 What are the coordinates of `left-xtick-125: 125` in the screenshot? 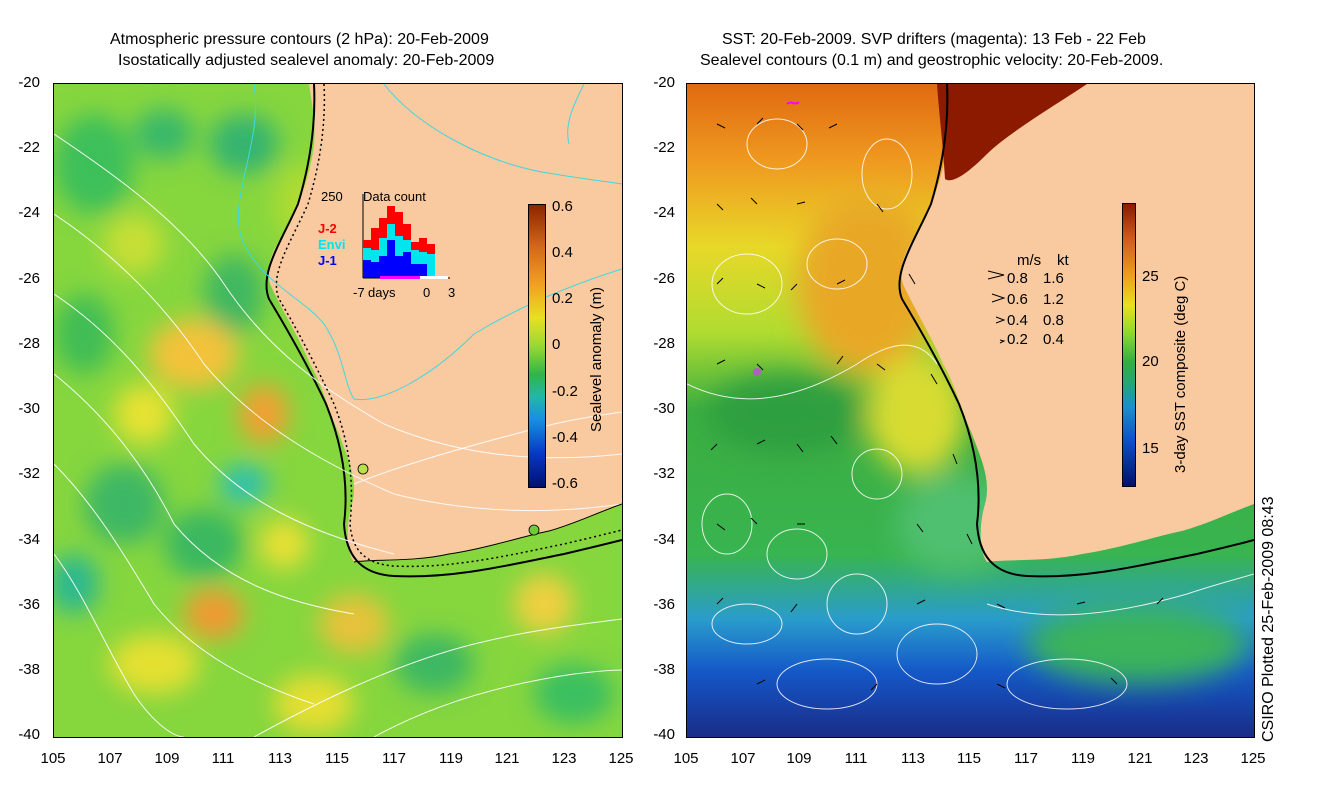 It's located at (621, 758).